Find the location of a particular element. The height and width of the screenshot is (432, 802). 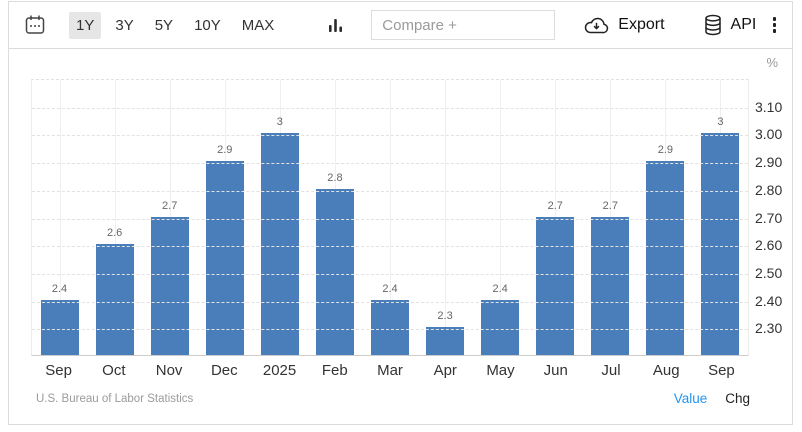

y-axis-labels: 3.10 3.00 2.90 2.80 2.70 2.60 2.50 2.40 2.30 is located at coordinates (777, 217).